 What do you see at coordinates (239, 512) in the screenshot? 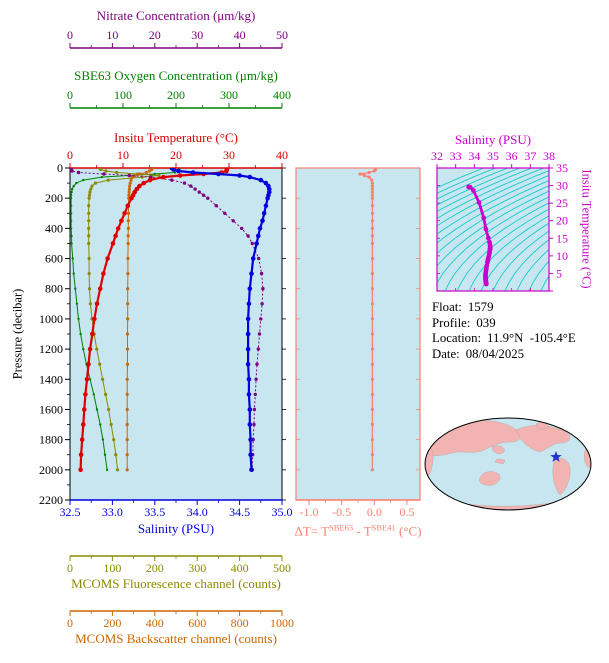
I see `svg-text: 34.5` at bounding box center [239, 512].